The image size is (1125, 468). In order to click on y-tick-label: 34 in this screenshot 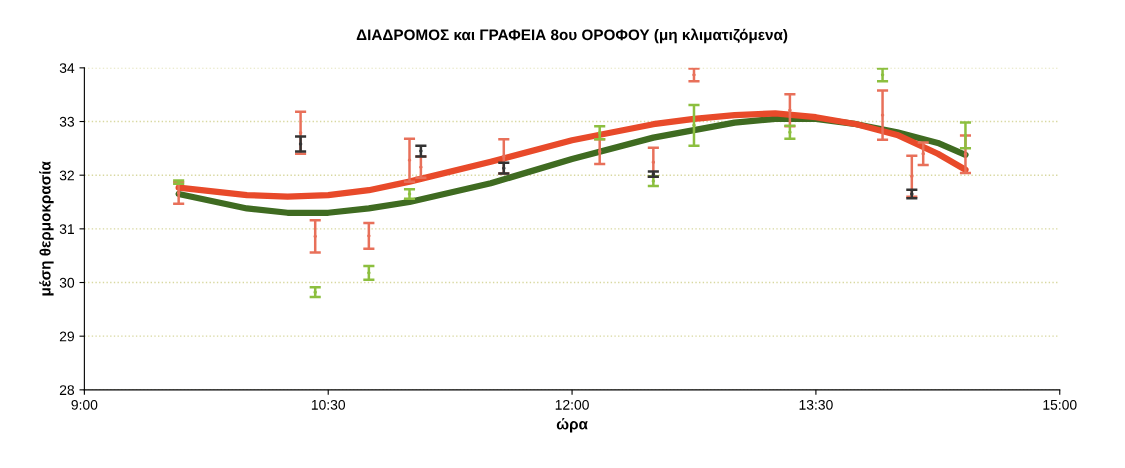, I will do `click(67, 68)`.